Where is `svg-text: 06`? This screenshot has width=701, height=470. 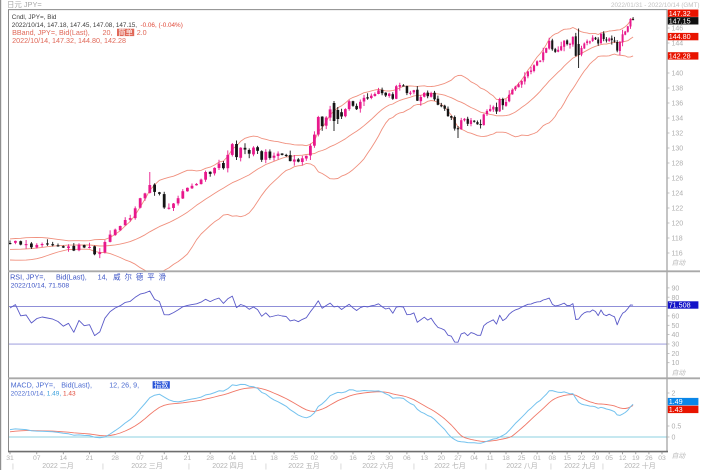 svg-text: 06 is located at coordinates (407, 458).